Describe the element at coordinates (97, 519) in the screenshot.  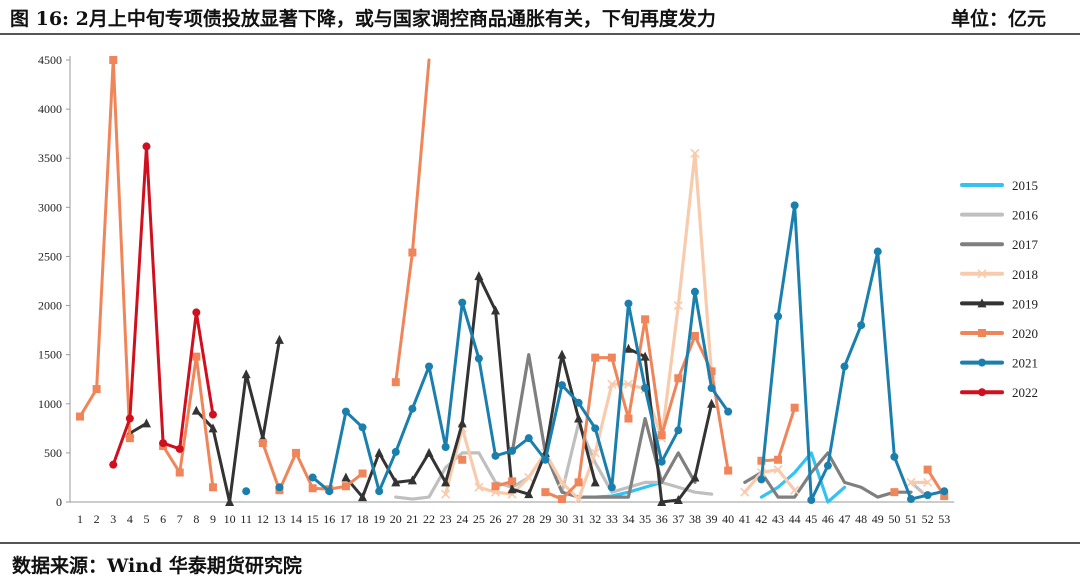
I see `x-tick-label: 2` at that location.